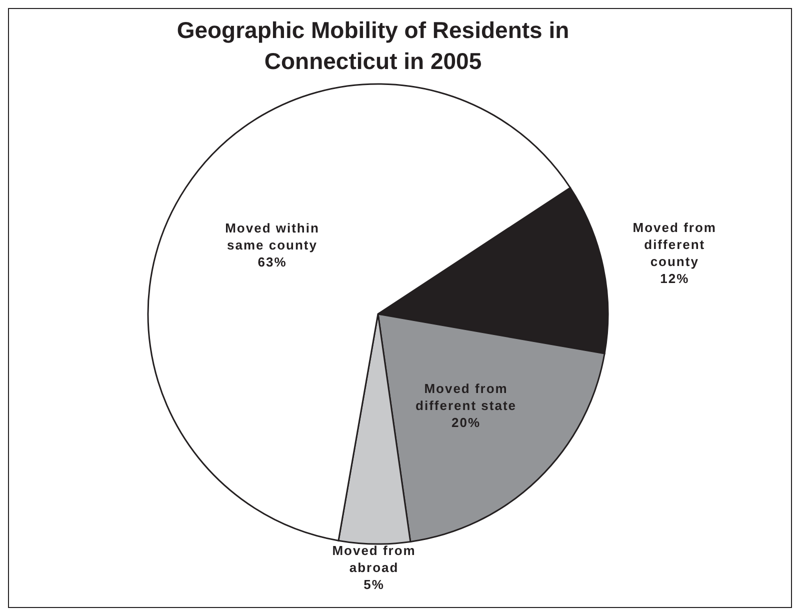  I want to click on data-label: 5%, so click(374, 584).